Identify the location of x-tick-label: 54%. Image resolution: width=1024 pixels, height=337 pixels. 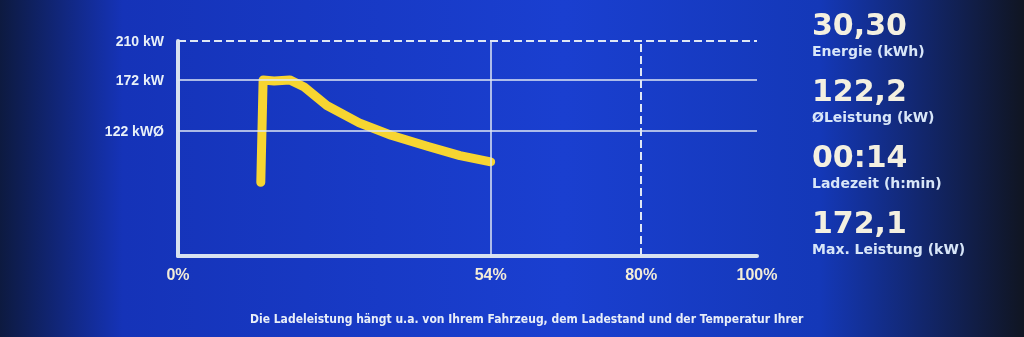
(490, 274).